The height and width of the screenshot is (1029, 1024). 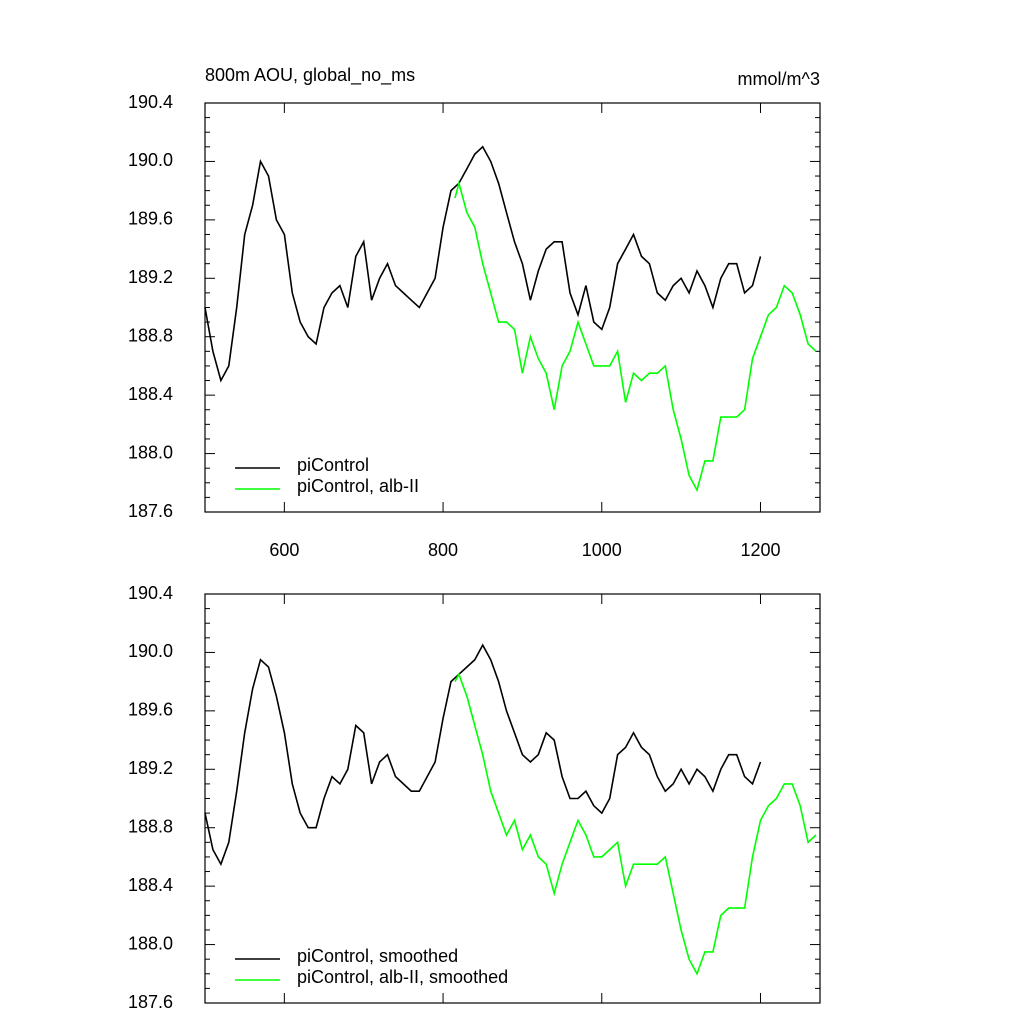 What do you see at coordinates (402, 977) in the screenshot?
I see `legend-label: piControl, alb-II, smoothed` at bounding box center [402, 977].